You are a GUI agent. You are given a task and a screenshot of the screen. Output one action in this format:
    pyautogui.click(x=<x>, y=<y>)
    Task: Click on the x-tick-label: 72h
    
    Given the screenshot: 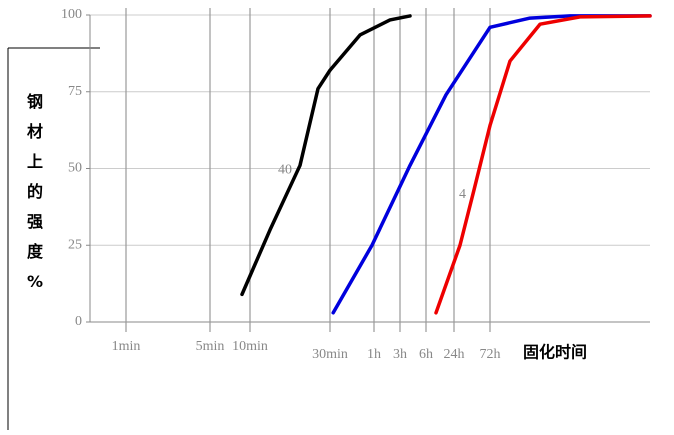 What is the action you would take?
    pyautogui.click(x=490, y=354)
    